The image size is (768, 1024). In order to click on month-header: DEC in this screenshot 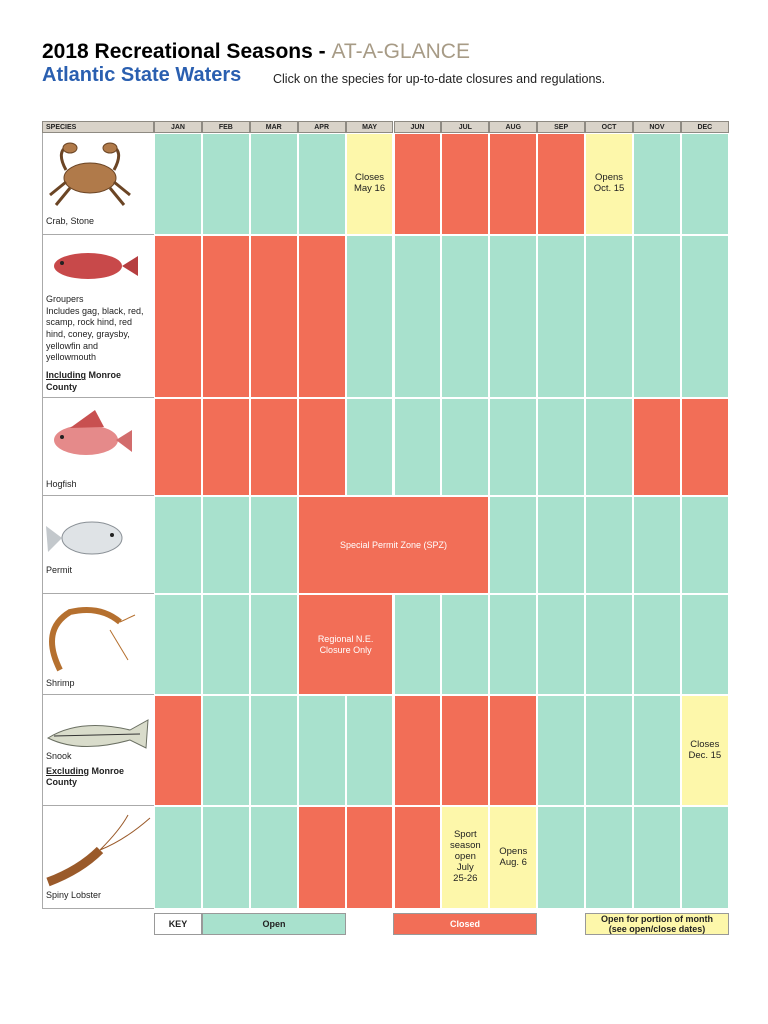, I will do `click(704, 127)`.